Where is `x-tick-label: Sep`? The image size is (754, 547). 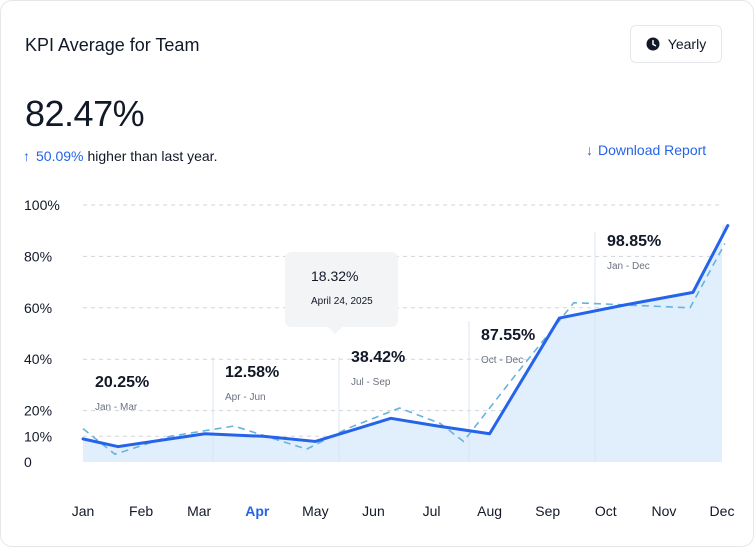
x-tick-label: Sep is located at coordinates (547, 511).